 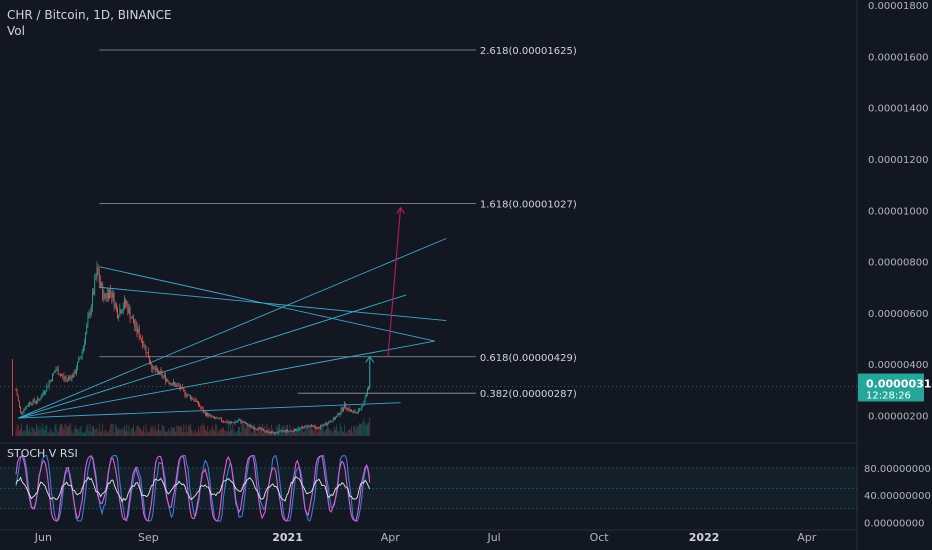 What do you see at coordinates (16, 31) in the screenshot?
I see `volume-label: Vol` at bounding box center [16, 31].